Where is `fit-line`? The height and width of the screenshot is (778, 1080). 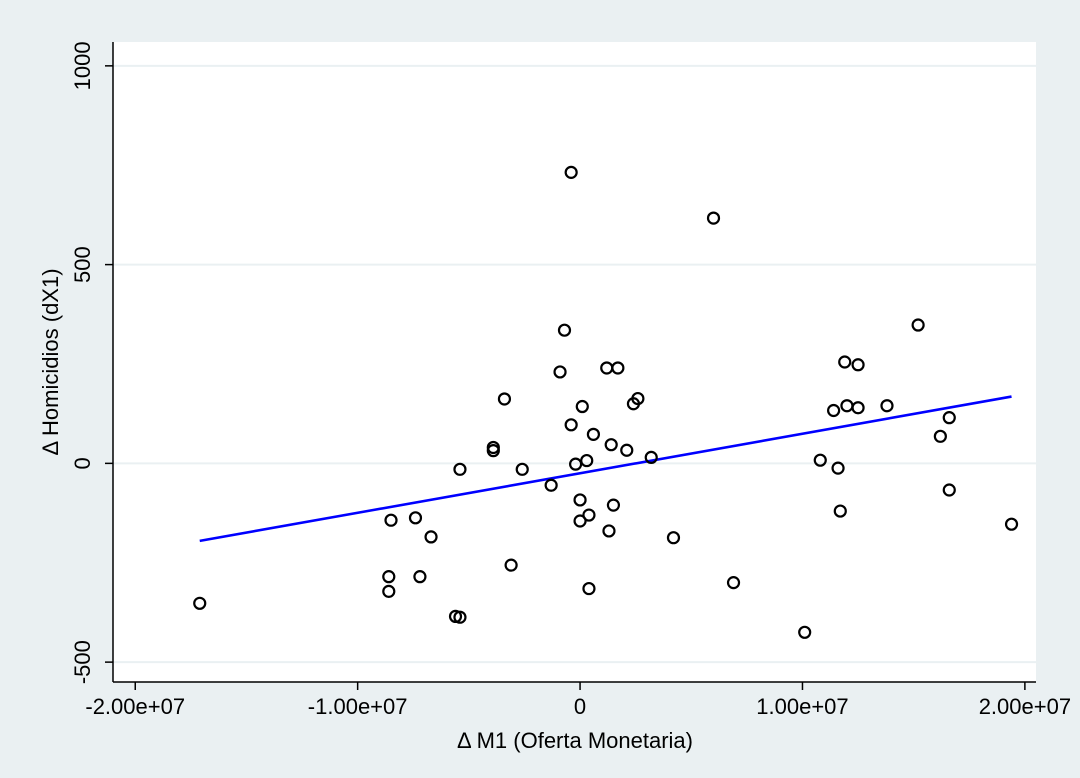
fit-line is located at coordinates (605, 469).